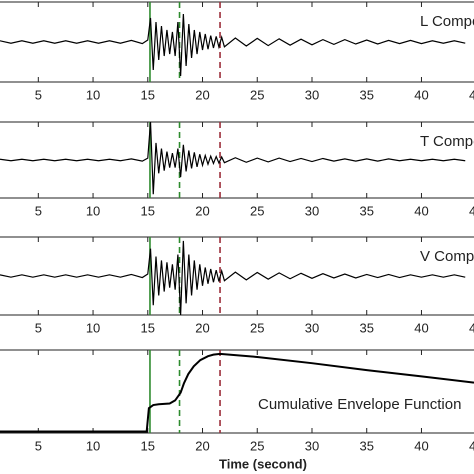 The width and height of the screenshot is (474, 474). Describe the element at coordinates (233, 45) in the screenshot. I see `trace` at that location.